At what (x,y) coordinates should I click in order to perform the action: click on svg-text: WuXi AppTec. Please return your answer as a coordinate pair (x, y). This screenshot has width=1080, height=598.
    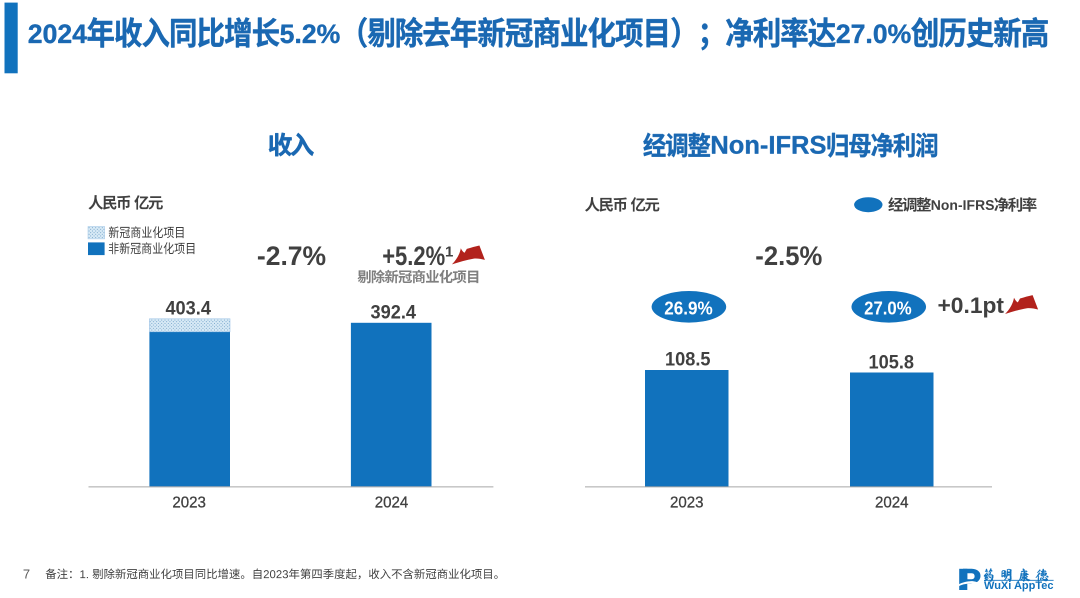
    Looking at the image, I should click on (1019, 586).